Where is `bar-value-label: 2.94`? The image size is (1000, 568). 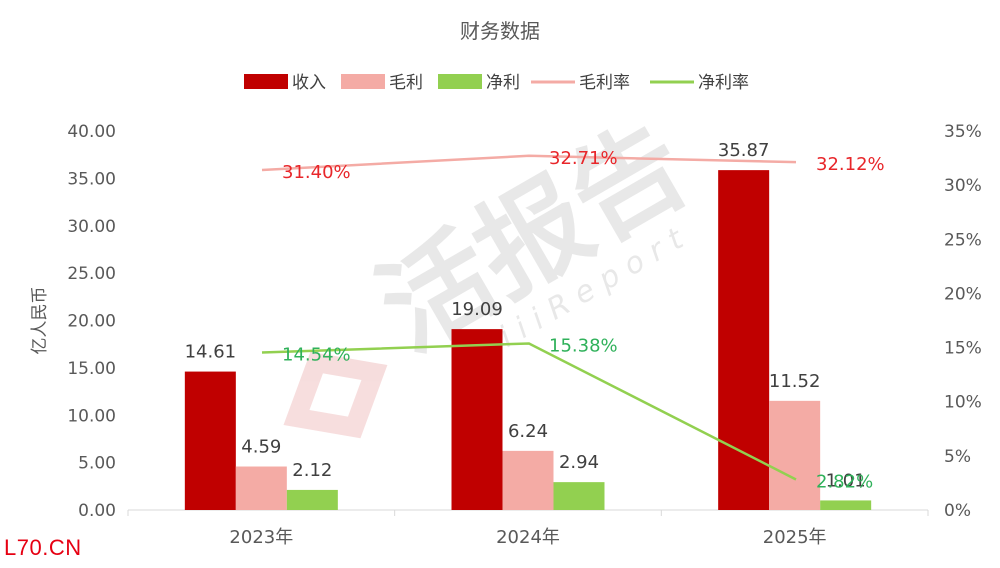 bar-value-label: 2.94 is located at coordinates (579, 462).